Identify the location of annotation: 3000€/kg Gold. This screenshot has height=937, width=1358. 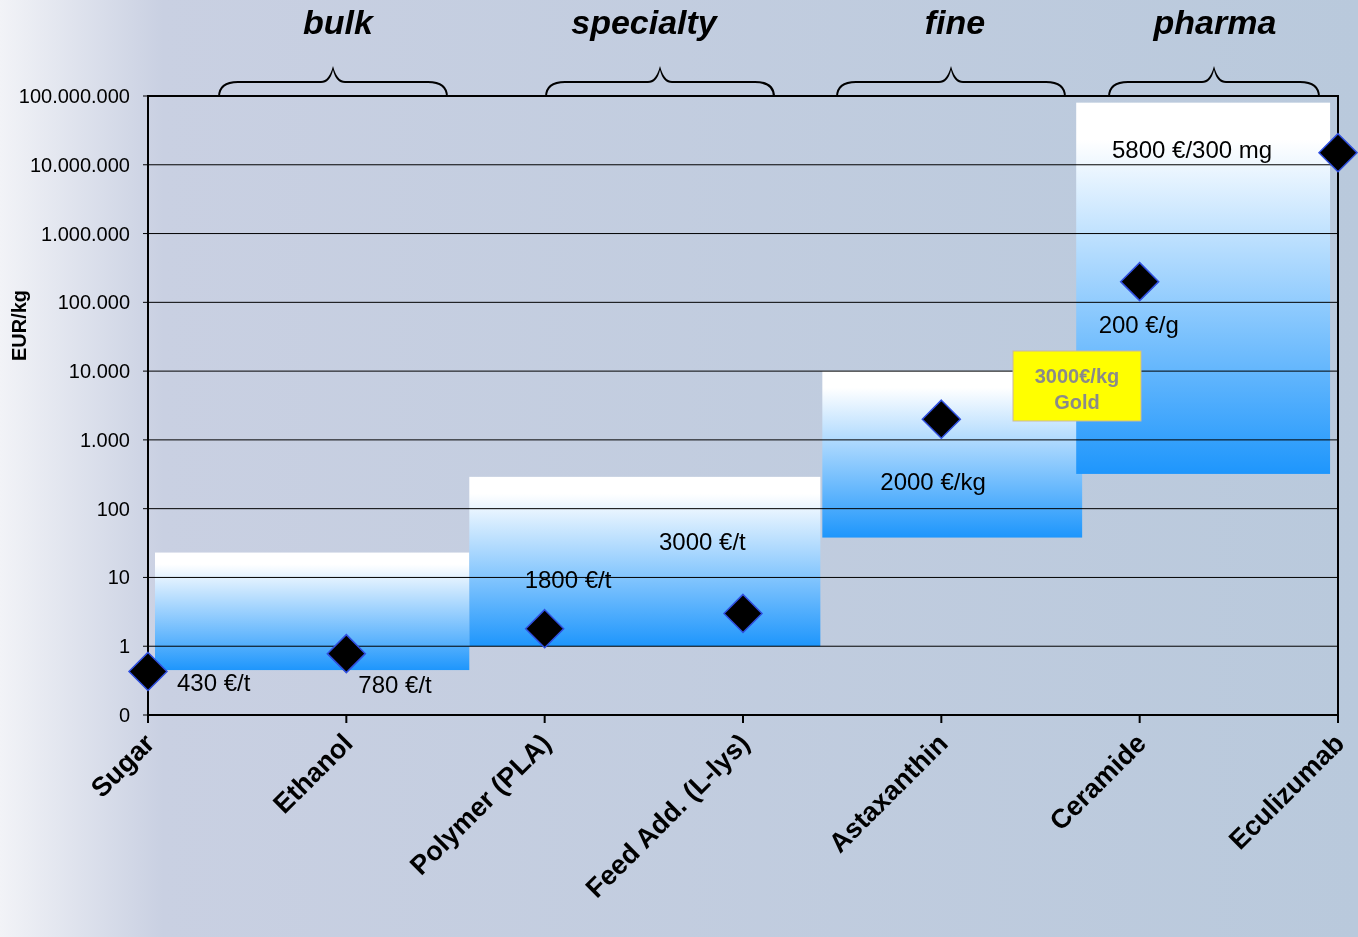
(1077, 389).